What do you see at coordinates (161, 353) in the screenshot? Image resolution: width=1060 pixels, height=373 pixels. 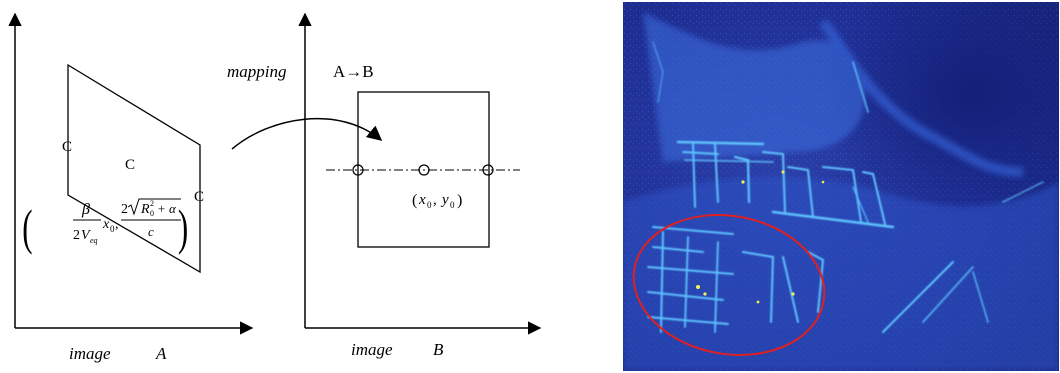 I see `image-a-caption-letter: A` at bounding box center [161, 353].